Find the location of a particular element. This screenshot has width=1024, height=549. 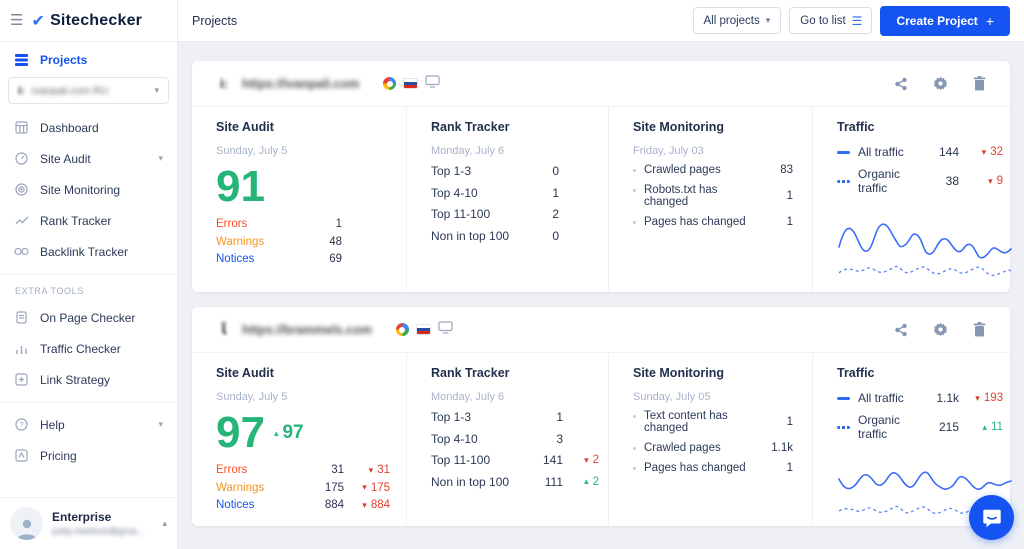

link-strategy-icon is located at coordinates (21, 379).